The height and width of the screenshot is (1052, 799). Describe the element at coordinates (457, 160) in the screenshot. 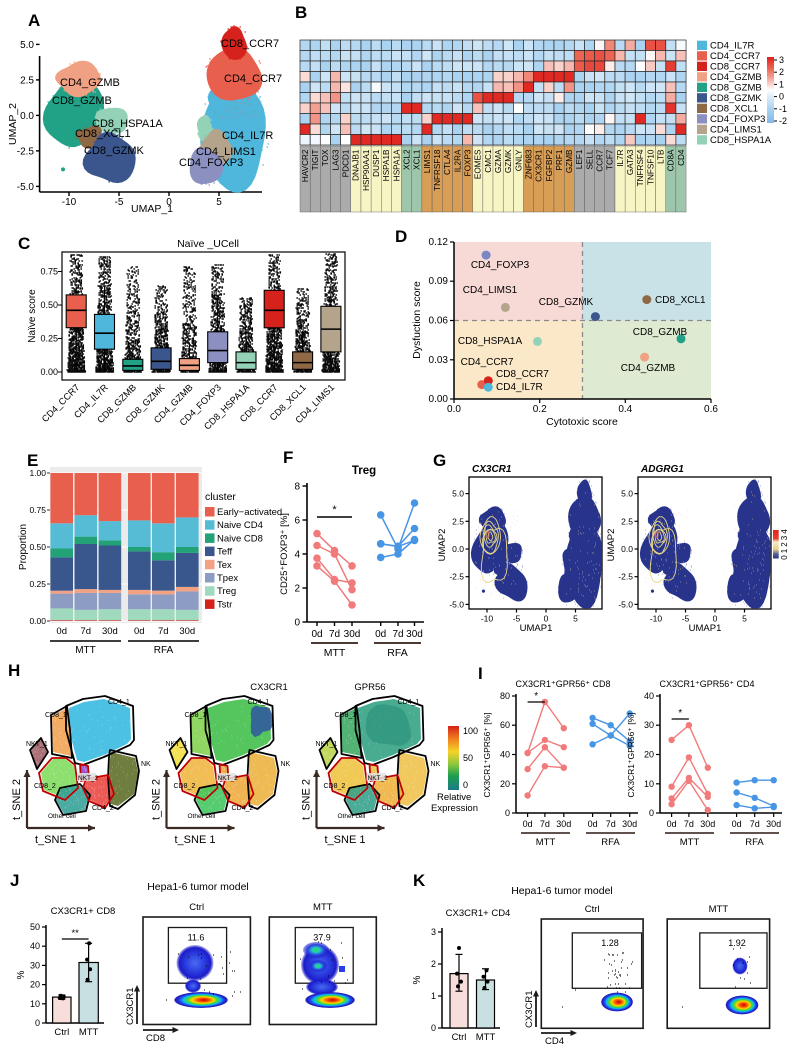

I see `svg-text: IL2RA` at that location.